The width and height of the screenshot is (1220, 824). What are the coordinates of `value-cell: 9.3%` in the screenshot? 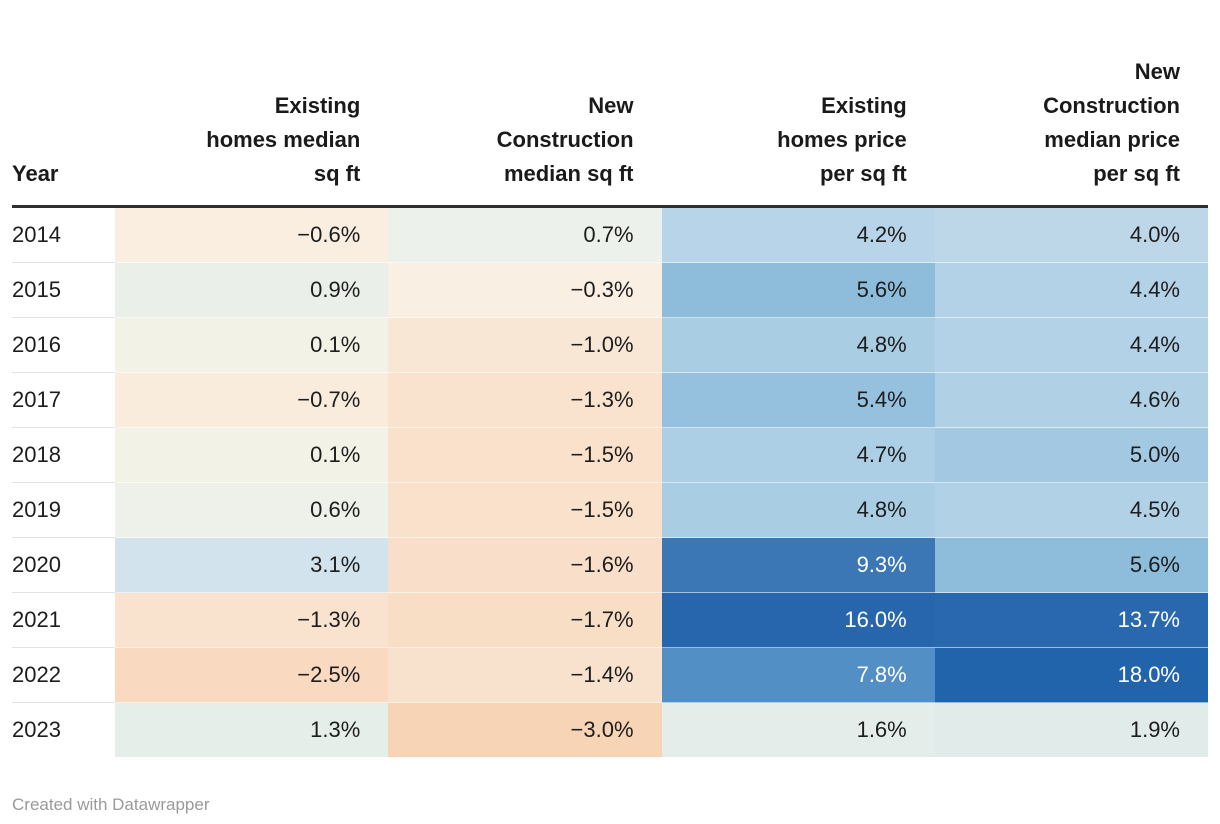 It's located at (798, 566).